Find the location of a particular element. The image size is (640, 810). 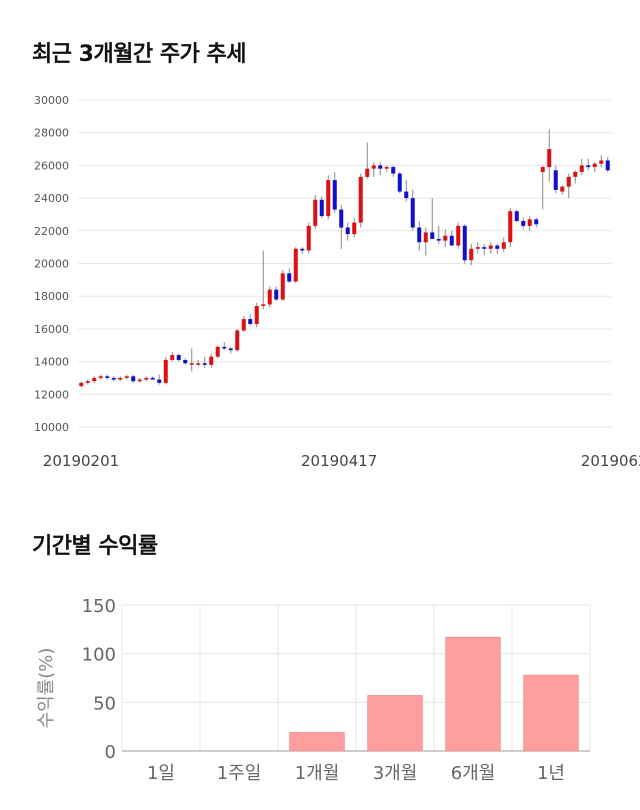

returns-y-tick-label: 0 is located at coordinates (110, 752).